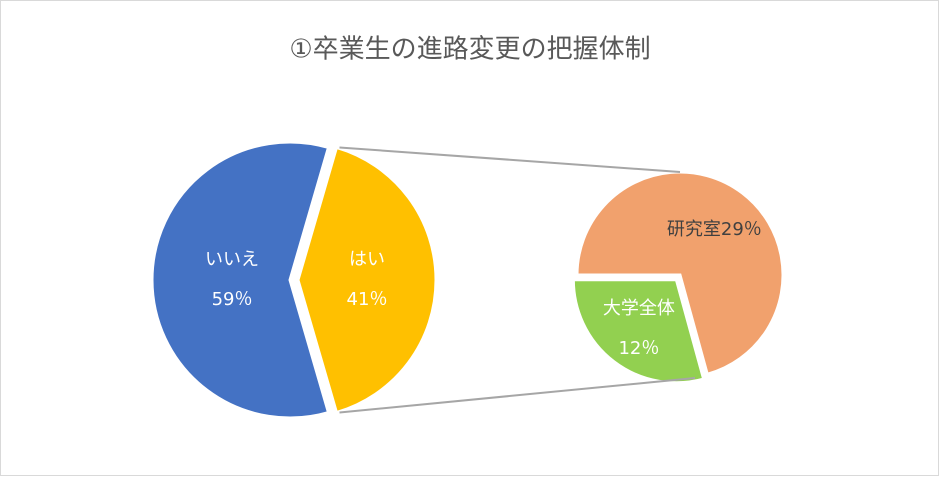 Image resolution: width=941 pixels, height=478 pixels. Describe the element at coordinates (639, 308) in the screenshot. I see `category-label: 大学全体` at that location.